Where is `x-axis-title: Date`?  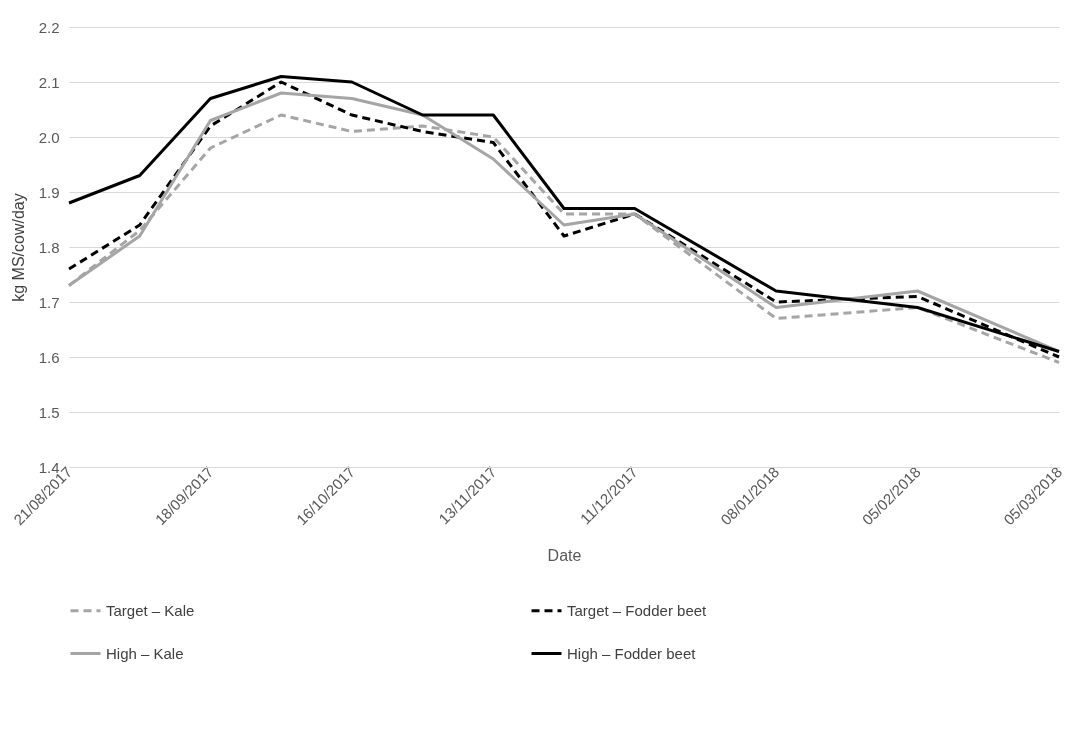
x-axis-title: Date is located at coordinates (564, 556).